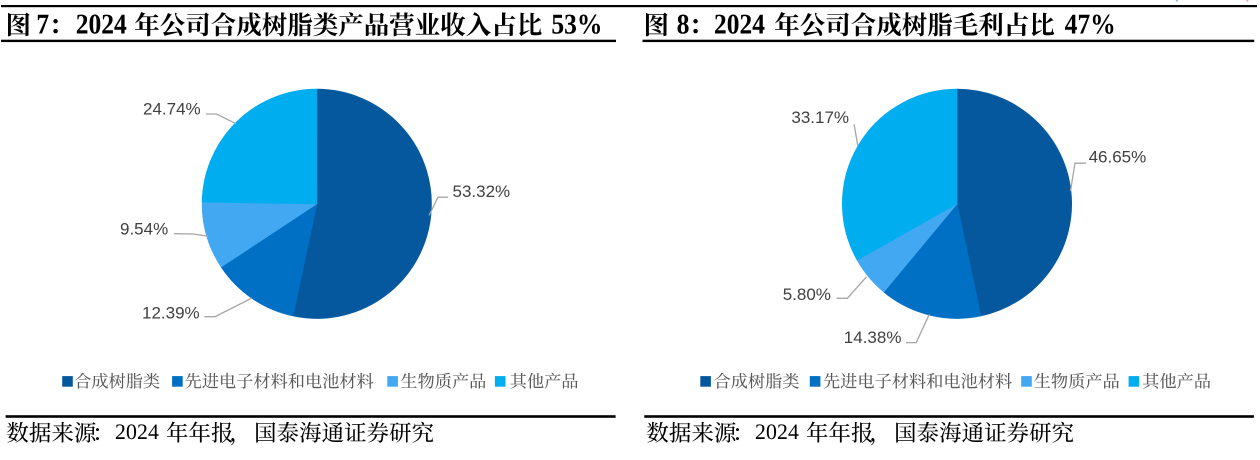 The height and width of the screenshot is (460, 1260). What do you see at coordinates (172, 109) in the screenshot?
I see `svg-text: 24.74%` at bounding box center [172, 109].